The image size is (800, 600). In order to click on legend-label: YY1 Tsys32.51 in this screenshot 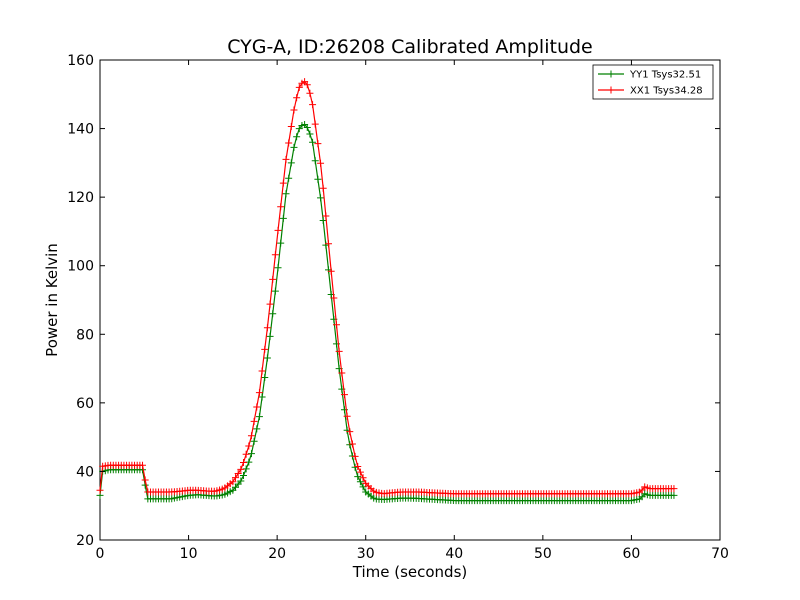, I will do `click(665, 75)`.